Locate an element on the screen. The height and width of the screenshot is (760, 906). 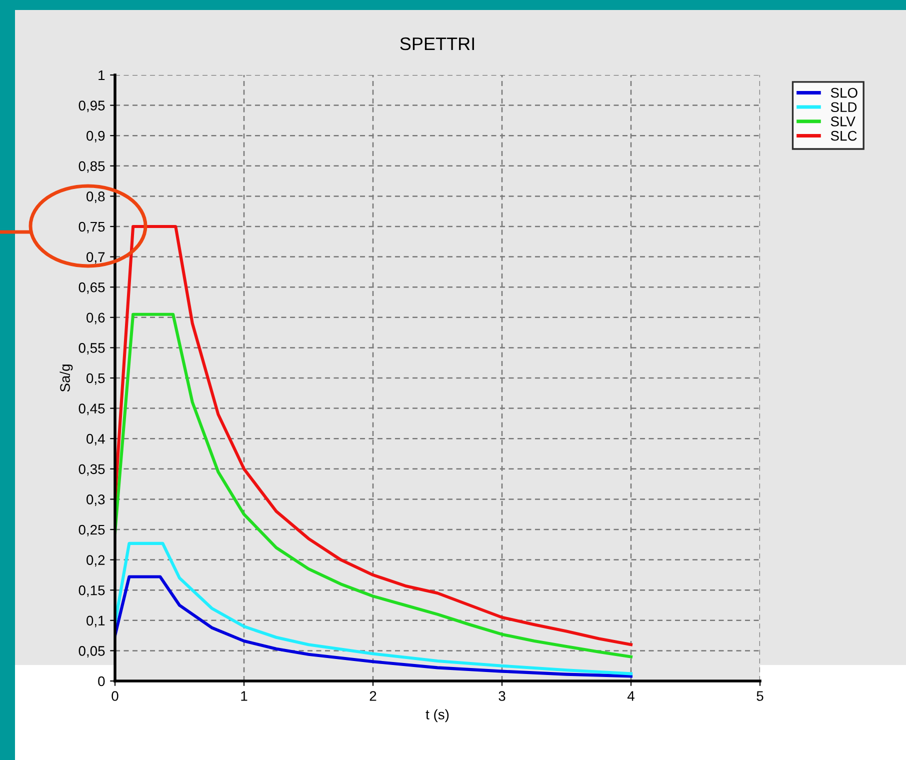
y-tick-label: 0,95 is located at coordinates (91, 106).